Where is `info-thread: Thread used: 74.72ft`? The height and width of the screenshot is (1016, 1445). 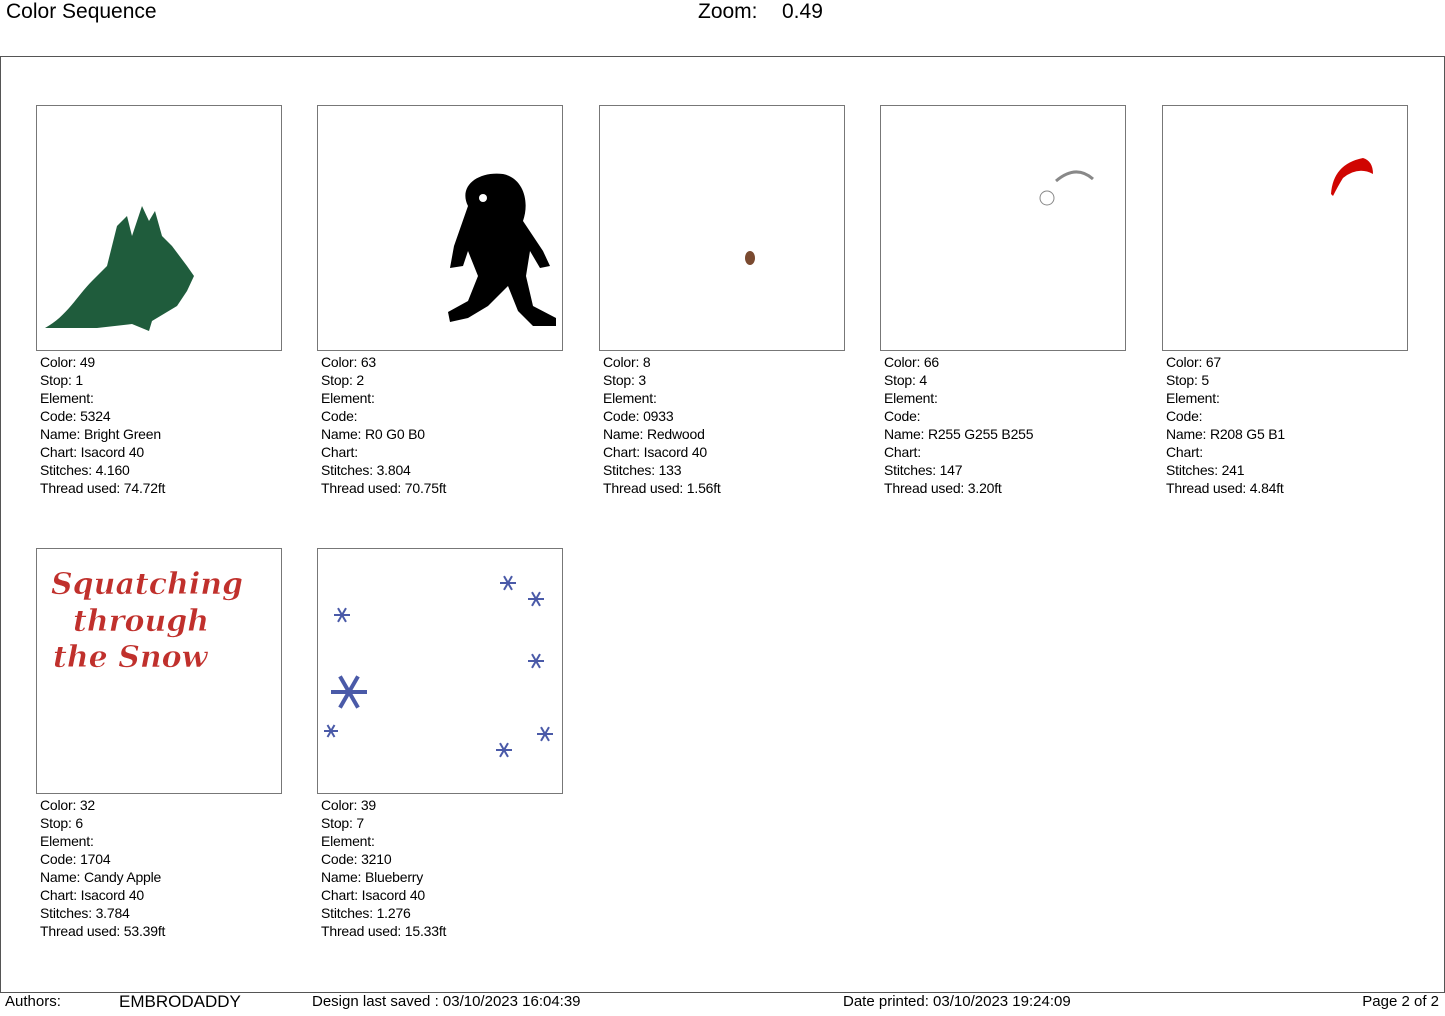 info-thread: Thread used: 74.72ft is located at coordinates (103, 488).